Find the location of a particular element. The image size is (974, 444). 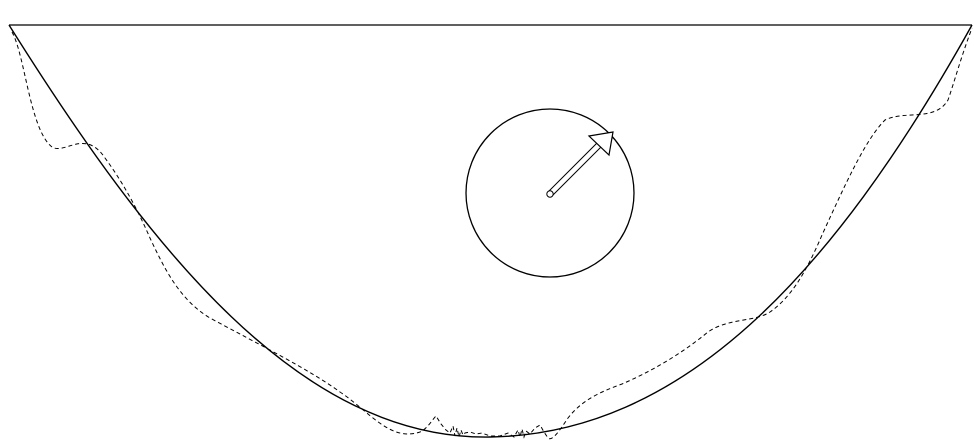

hub-circle is located at coordinates (550, 194).